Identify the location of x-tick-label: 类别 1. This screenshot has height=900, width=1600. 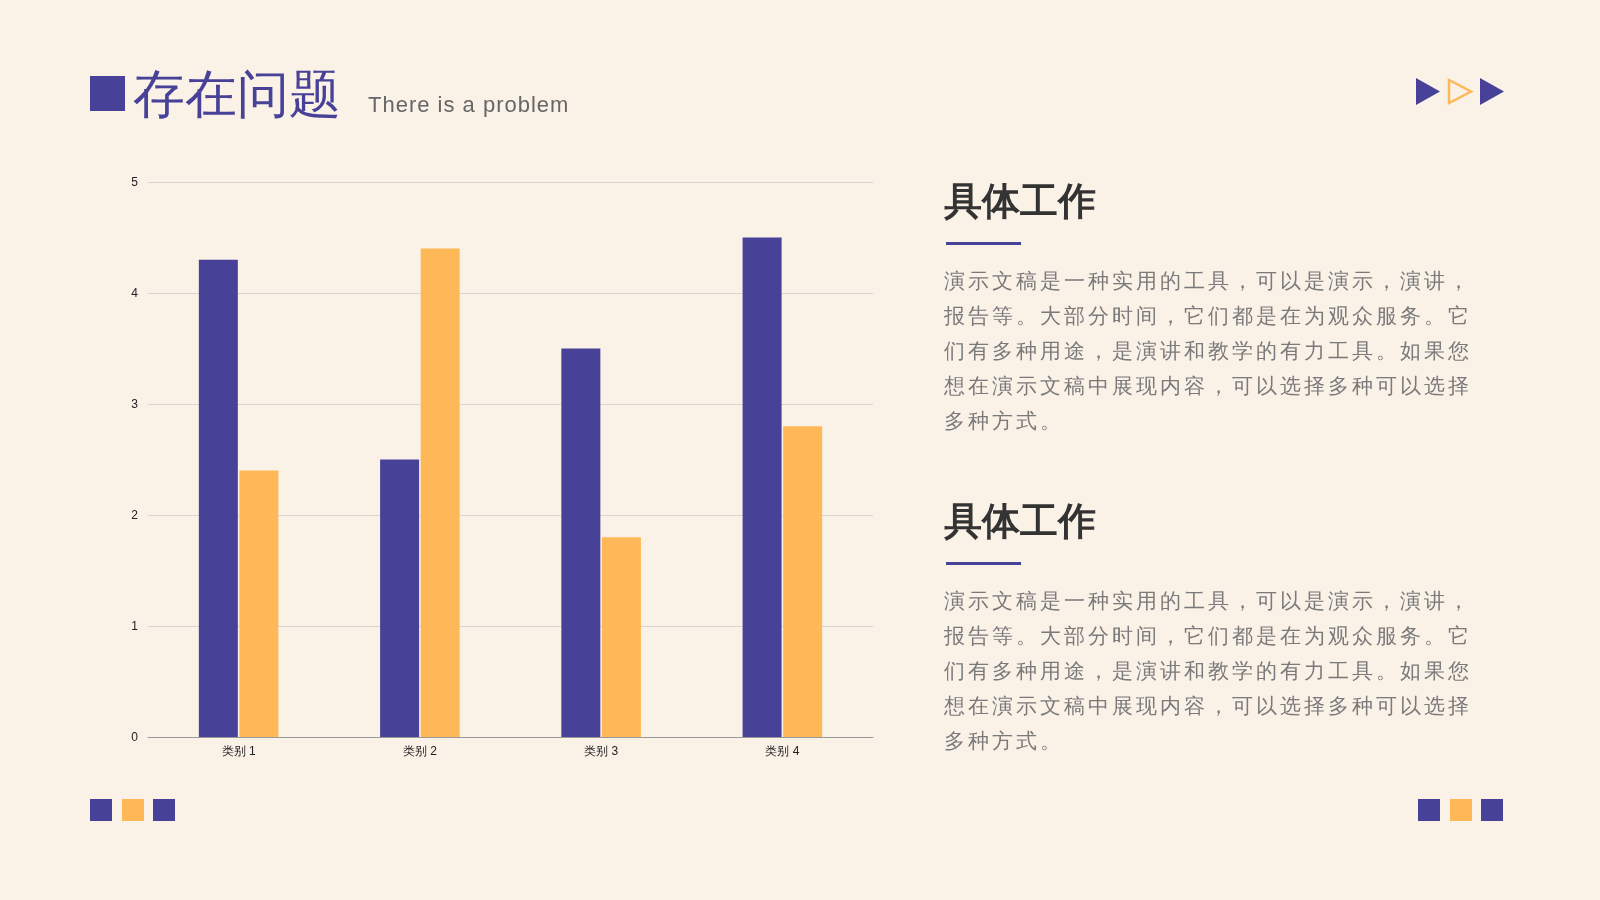
(238, 751).